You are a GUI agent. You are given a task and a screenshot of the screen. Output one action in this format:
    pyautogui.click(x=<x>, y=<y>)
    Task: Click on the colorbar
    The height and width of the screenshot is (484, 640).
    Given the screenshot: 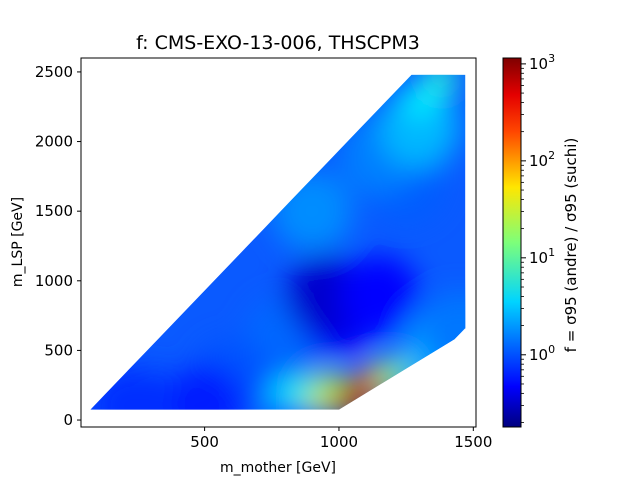 What is the action you would take?
    pyautogui.click(x=512, y=242)
    